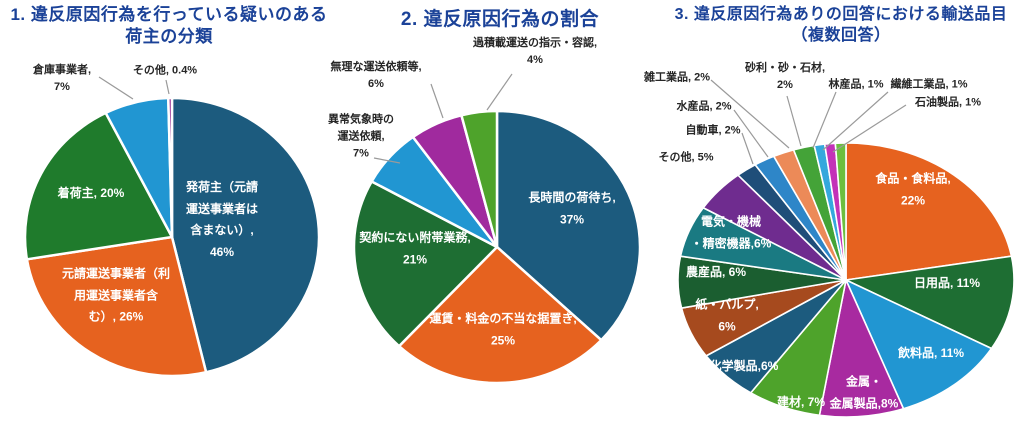  What do you see at coordinates (913, 200) in the screenshot?
I see `chart3-slice-label-0-line2: 22%` at bounding box center [913, 200].